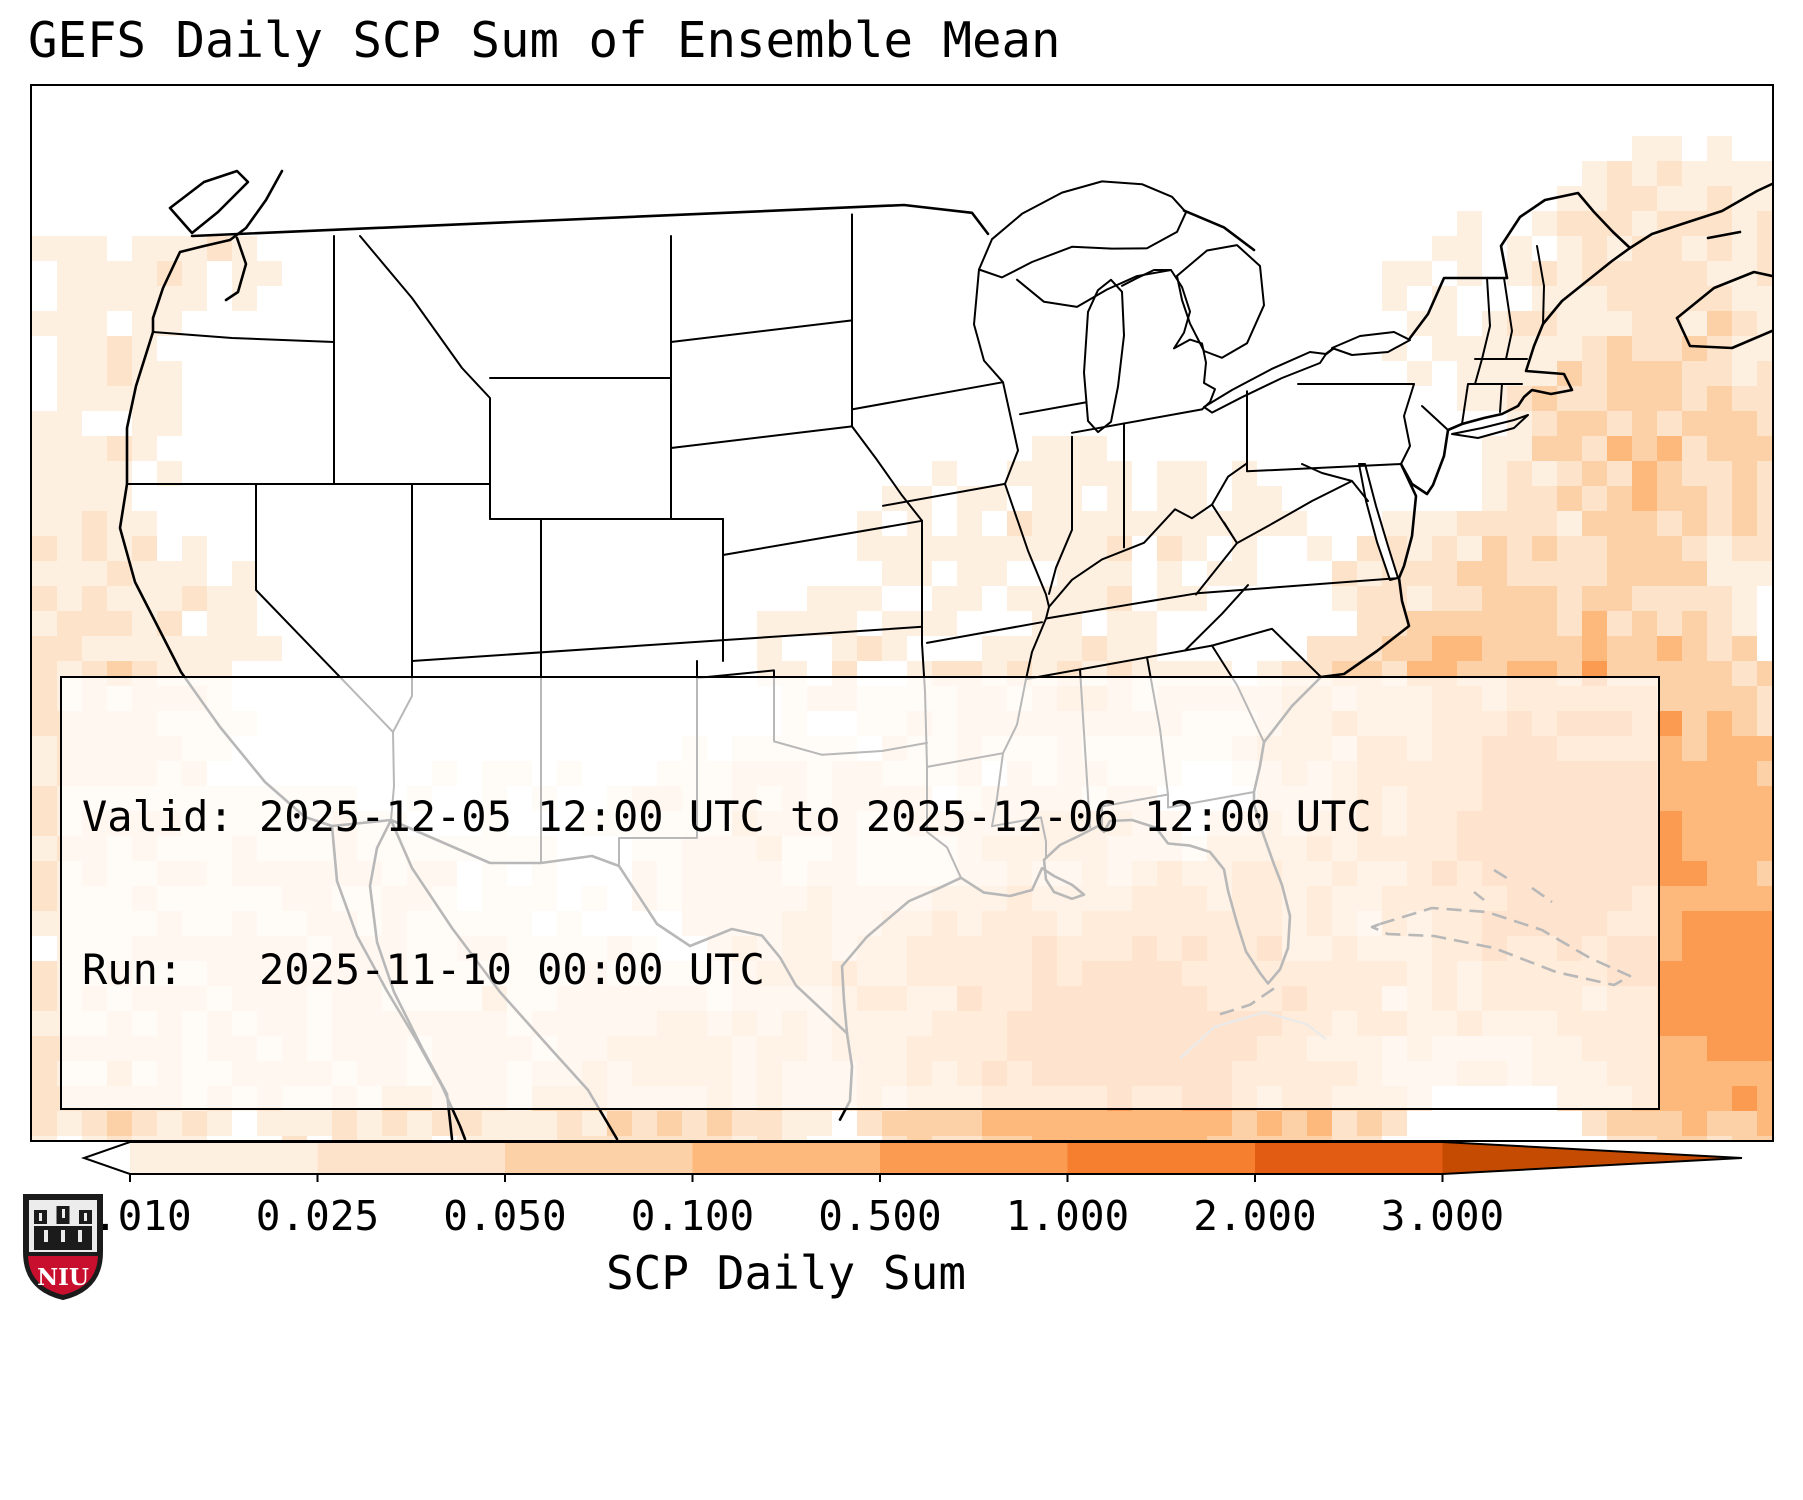 Image resolution: width=1803 pixels, height=1500 pixels. I want to click on colorbar-tick-label: 0.025, so click(317, 1216).